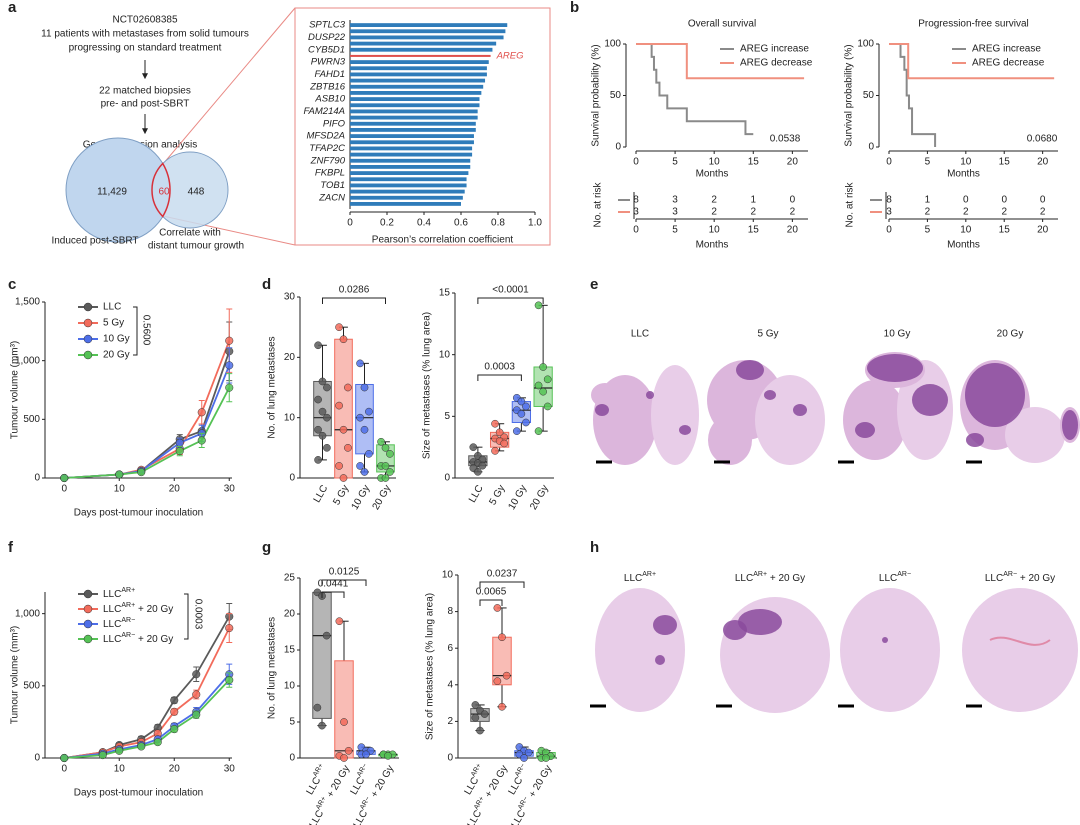 The width and height of the screenshot is (1080, 825). Describe the element at coordinates (327, 37) in the screenshot. I see `category-label: DUSP22` at that location.